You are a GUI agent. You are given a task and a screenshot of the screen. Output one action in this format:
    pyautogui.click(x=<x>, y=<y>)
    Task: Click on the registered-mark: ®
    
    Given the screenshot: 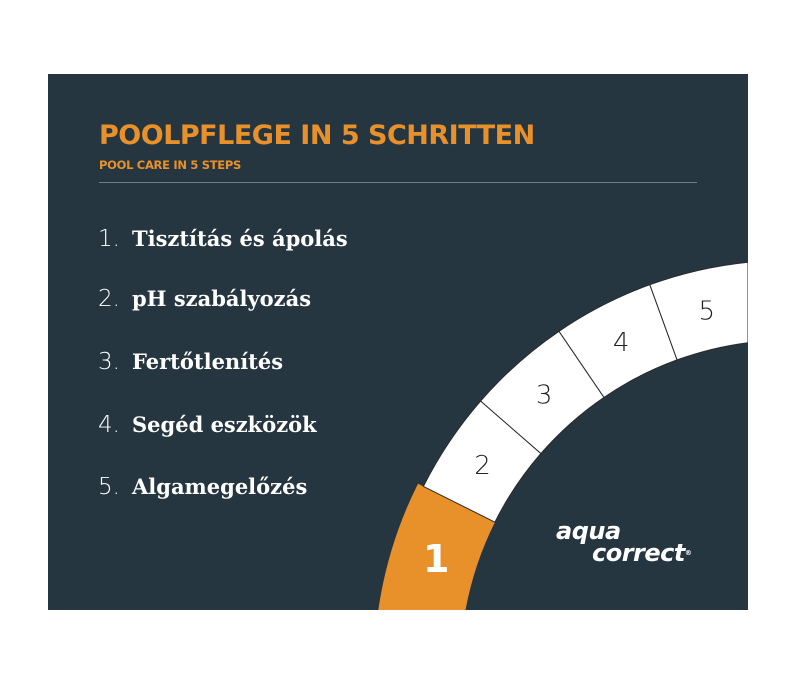 What is the action you would take?
    pyautogui.click(x=688, y=553)
    